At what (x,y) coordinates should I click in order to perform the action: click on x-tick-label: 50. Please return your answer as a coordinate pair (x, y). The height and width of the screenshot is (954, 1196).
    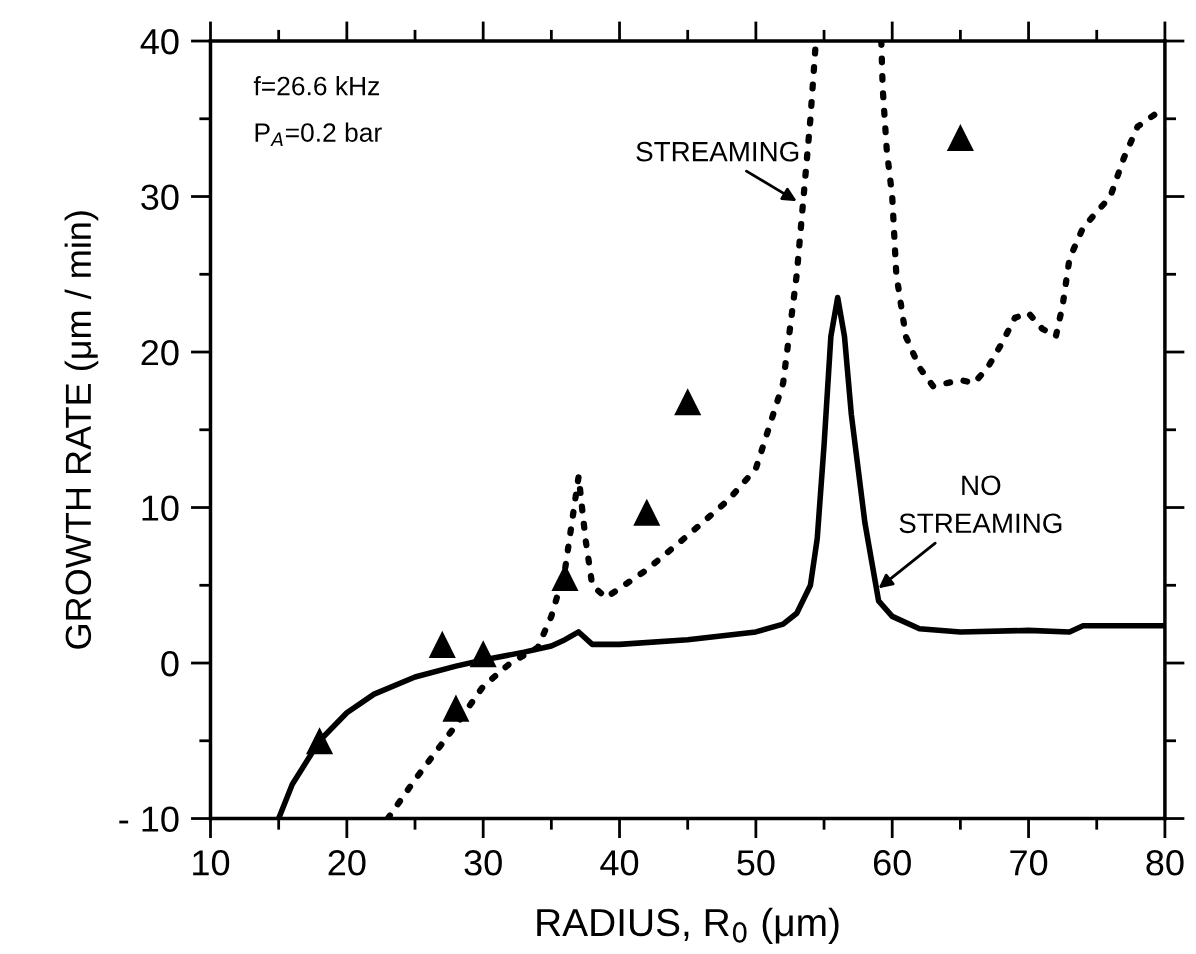
    Looking at the image, I should click on (756, 863).